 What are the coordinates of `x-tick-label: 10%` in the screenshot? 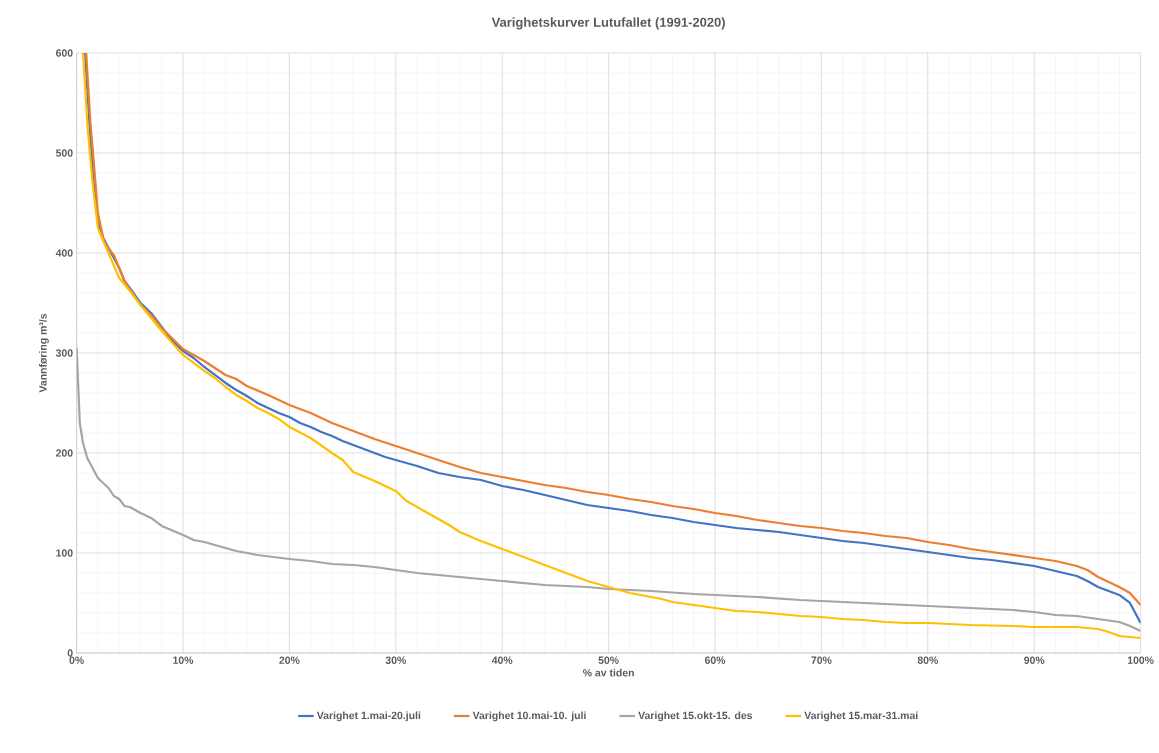 It's located at (183, 660).